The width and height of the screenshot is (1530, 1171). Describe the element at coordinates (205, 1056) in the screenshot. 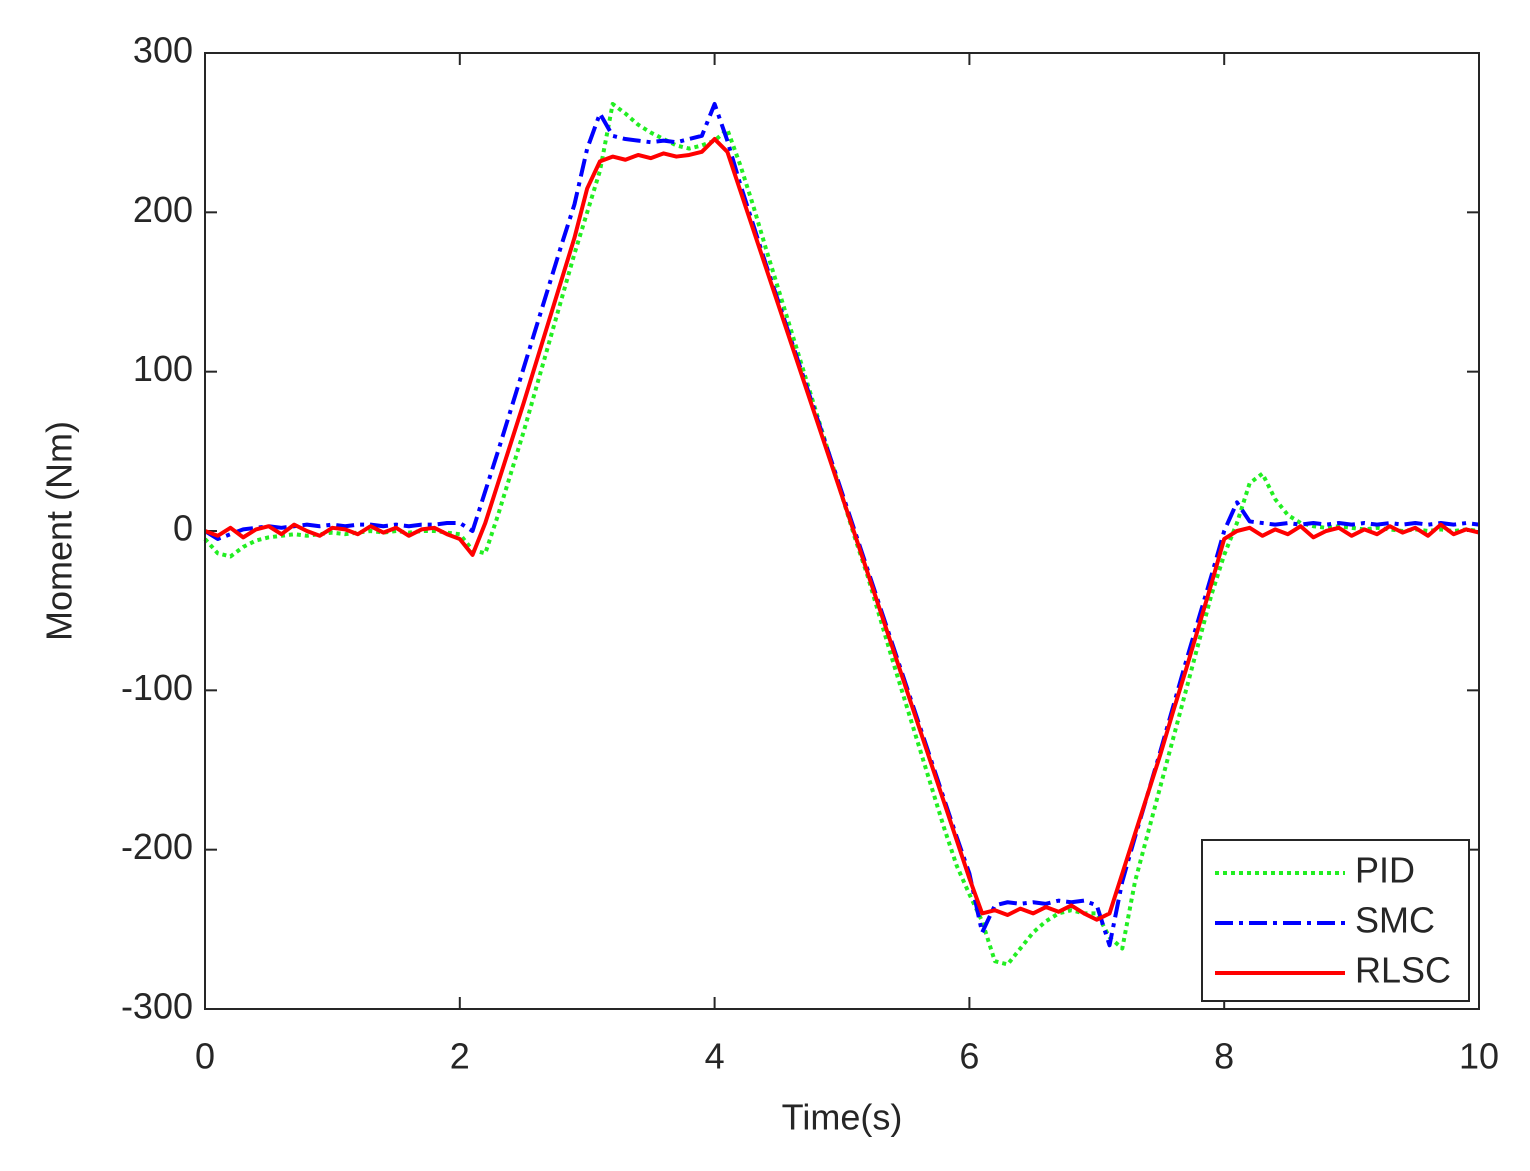

I see `x-tick-label: 0` at that location.